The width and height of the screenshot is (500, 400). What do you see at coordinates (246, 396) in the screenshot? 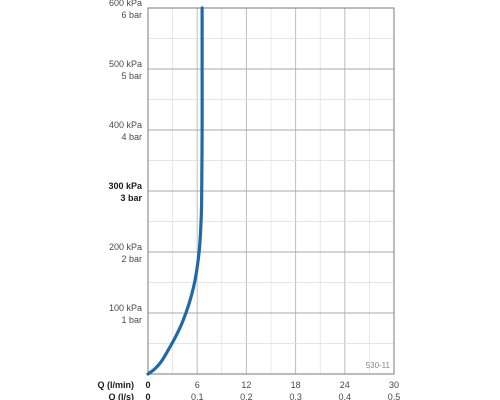
I see `x-tick-label-1: 0.2` at bounding box center [246, 396].